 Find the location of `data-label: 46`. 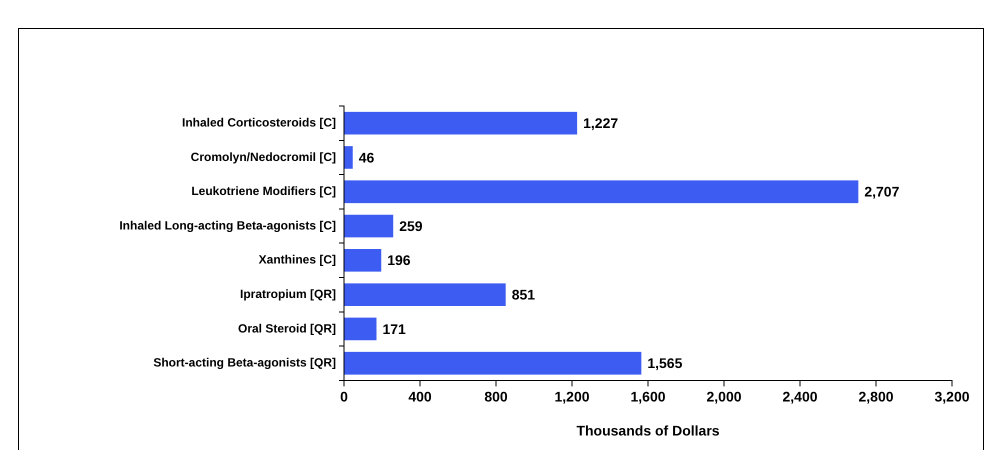

data-label: 46 is located at coordinates (366, 157).